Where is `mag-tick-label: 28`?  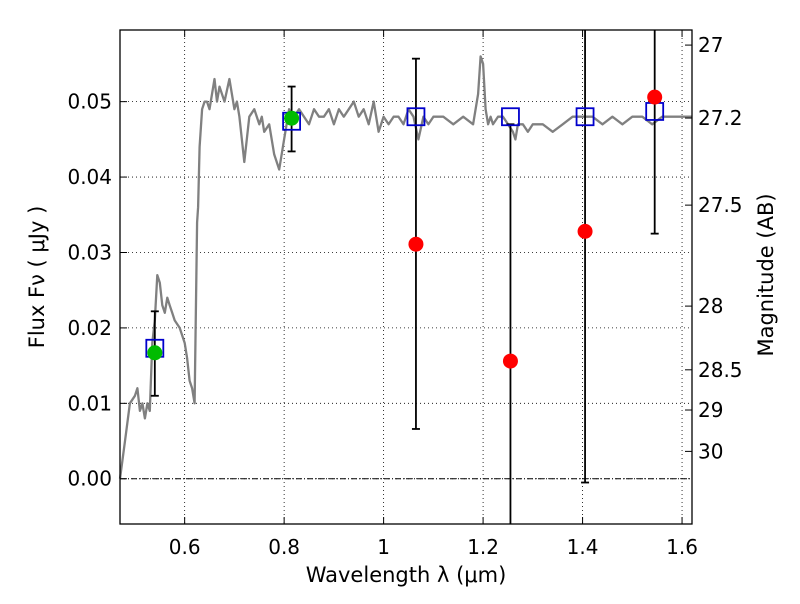 mag-tick-label: 28 is located at coordinates (710, 306).